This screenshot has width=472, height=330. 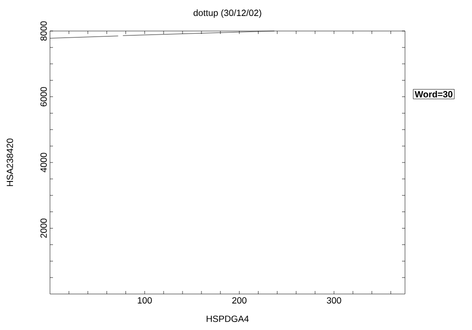 What do you see at coordinates (145, 300) in the screenshot?
I see `x-tick-label: 100` at bounding box center [145, 300].